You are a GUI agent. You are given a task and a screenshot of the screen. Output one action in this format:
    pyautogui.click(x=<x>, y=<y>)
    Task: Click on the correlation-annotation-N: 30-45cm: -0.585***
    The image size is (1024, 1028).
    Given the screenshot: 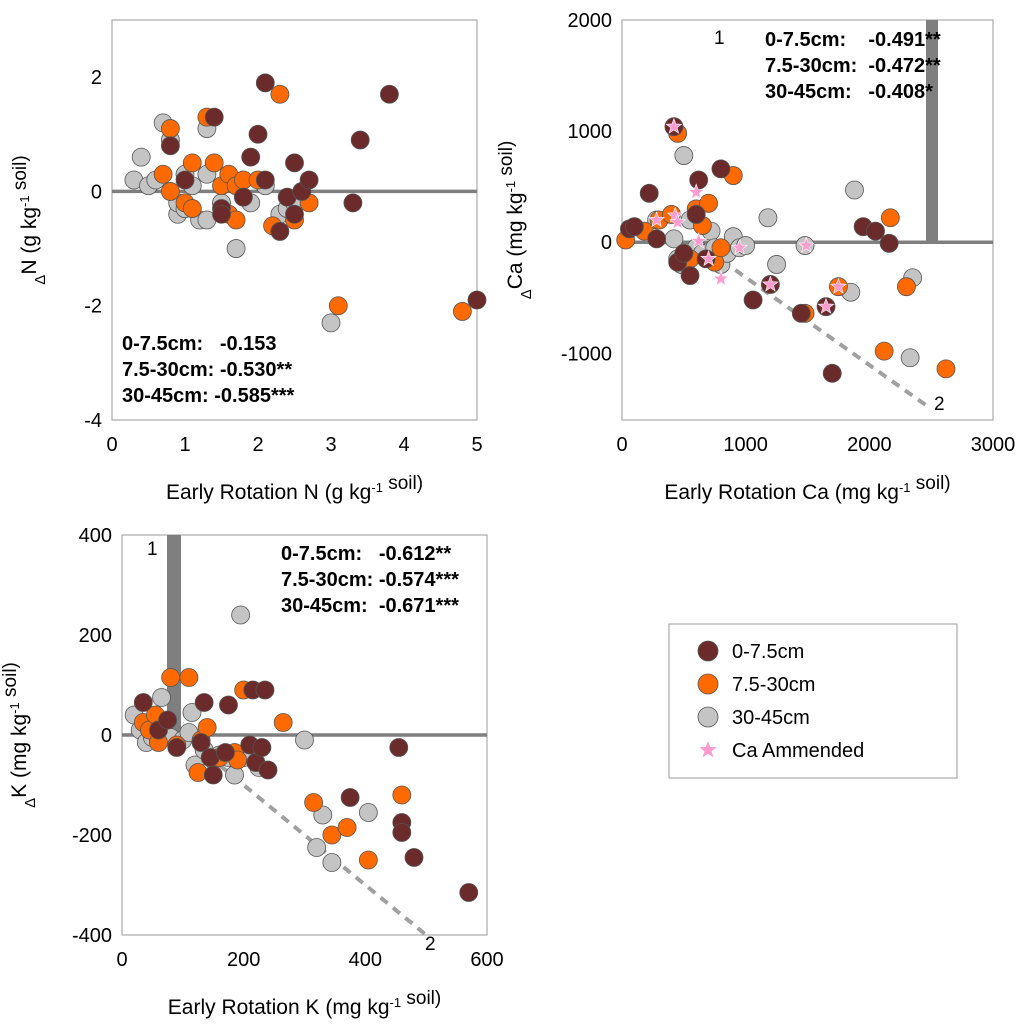 What is the action you would take?
    pyautogui.click(x=208, y=396)
    